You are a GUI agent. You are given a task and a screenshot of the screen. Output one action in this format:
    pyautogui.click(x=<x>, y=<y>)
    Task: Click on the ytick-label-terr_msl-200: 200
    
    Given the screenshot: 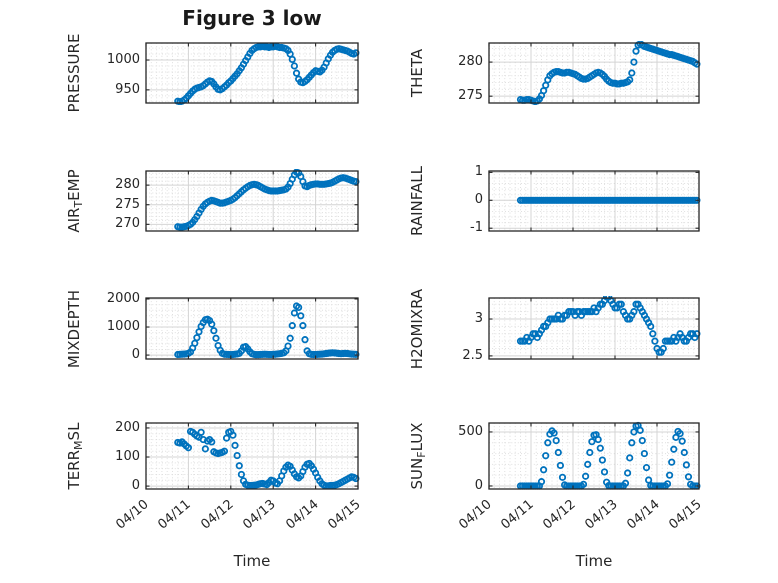 What is the action you would take?
    pyautogui.click(x=127, y=427)
    